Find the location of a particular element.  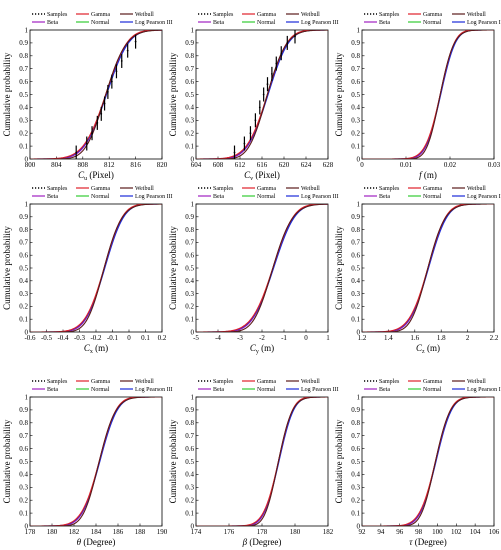

x-axis-title-subscript: x is located at coordinates (91, 352).